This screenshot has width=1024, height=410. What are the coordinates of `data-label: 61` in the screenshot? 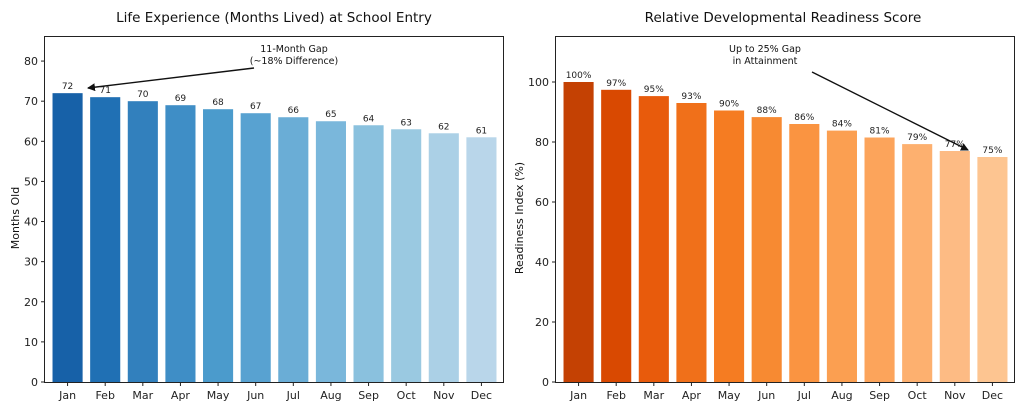 It's located at (481, 131).